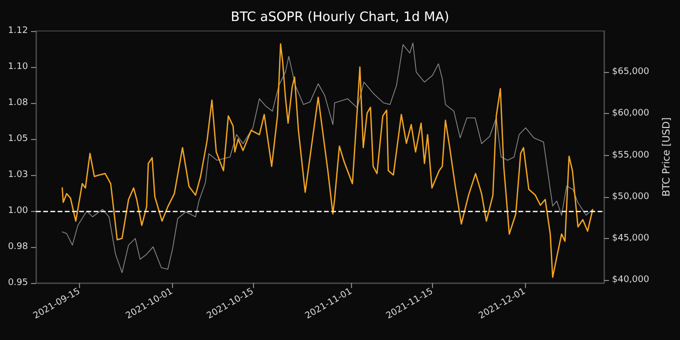  Describe the element at coordinates (631, 197) in the screenshot. I see `y2-tick-label: $50,000` at that location.